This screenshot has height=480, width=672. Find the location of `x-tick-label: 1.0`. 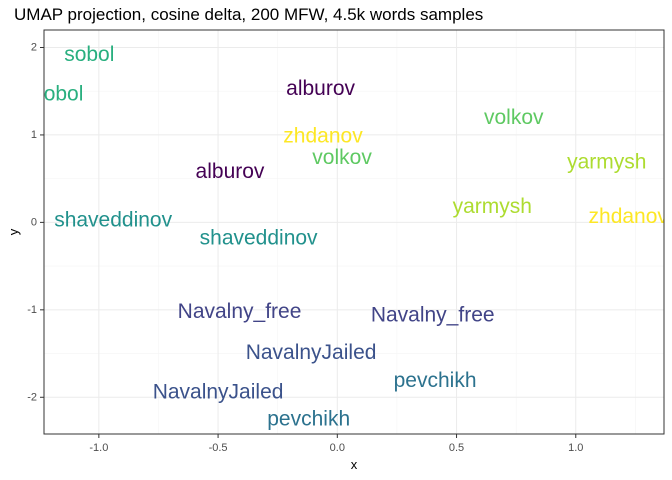

x-tick-label: 1.0 is located at coordinates (575, 448).